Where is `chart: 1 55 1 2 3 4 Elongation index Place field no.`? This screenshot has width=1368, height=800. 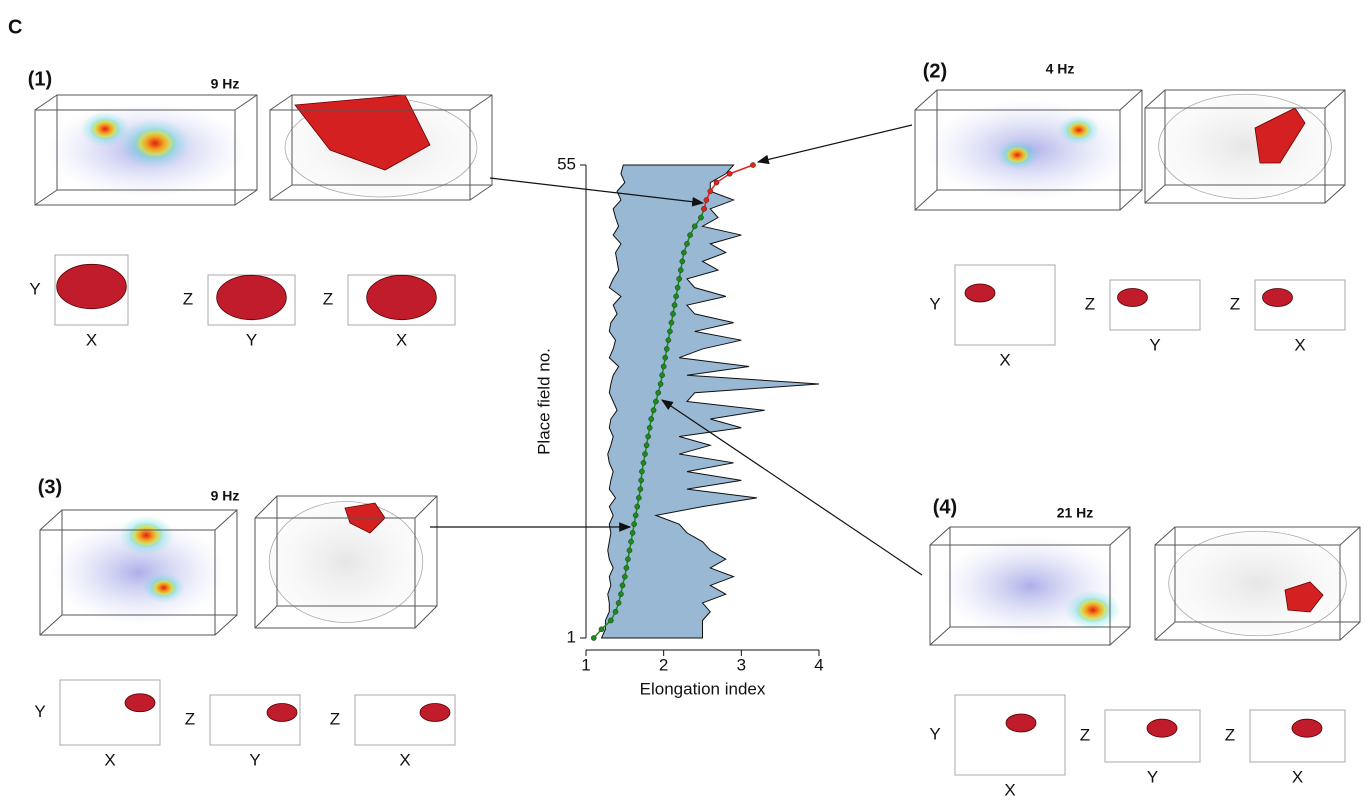
chart: 1 55 1 2 3 4 Elongation index Place field no. is located at coordinates (678, 426).